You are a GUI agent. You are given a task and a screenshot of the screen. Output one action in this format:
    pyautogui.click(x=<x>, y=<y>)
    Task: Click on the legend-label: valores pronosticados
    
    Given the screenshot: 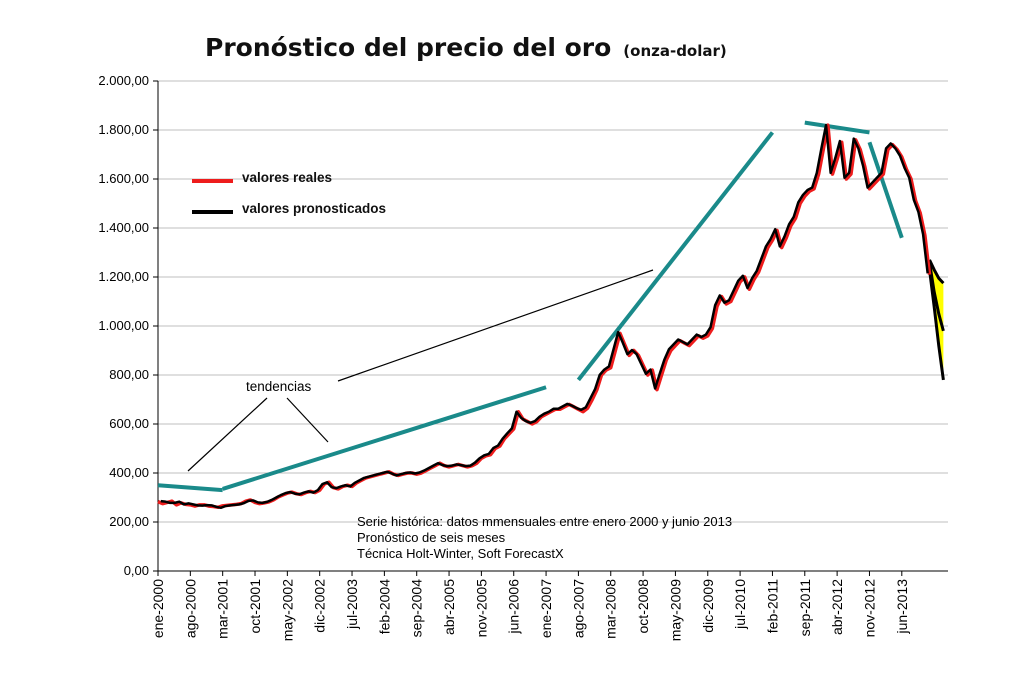 What is the action you would take?
    pyautogui.click(x=314, y=208)
    